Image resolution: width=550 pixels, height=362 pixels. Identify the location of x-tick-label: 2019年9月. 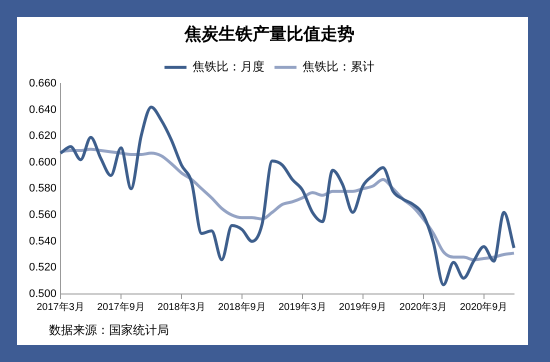
(362, 306).